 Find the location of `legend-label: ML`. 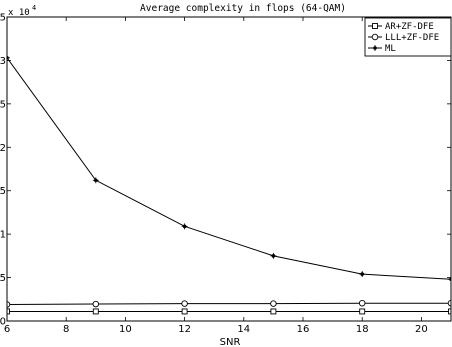

legend-label: ML is located at coordinates (390, 49).